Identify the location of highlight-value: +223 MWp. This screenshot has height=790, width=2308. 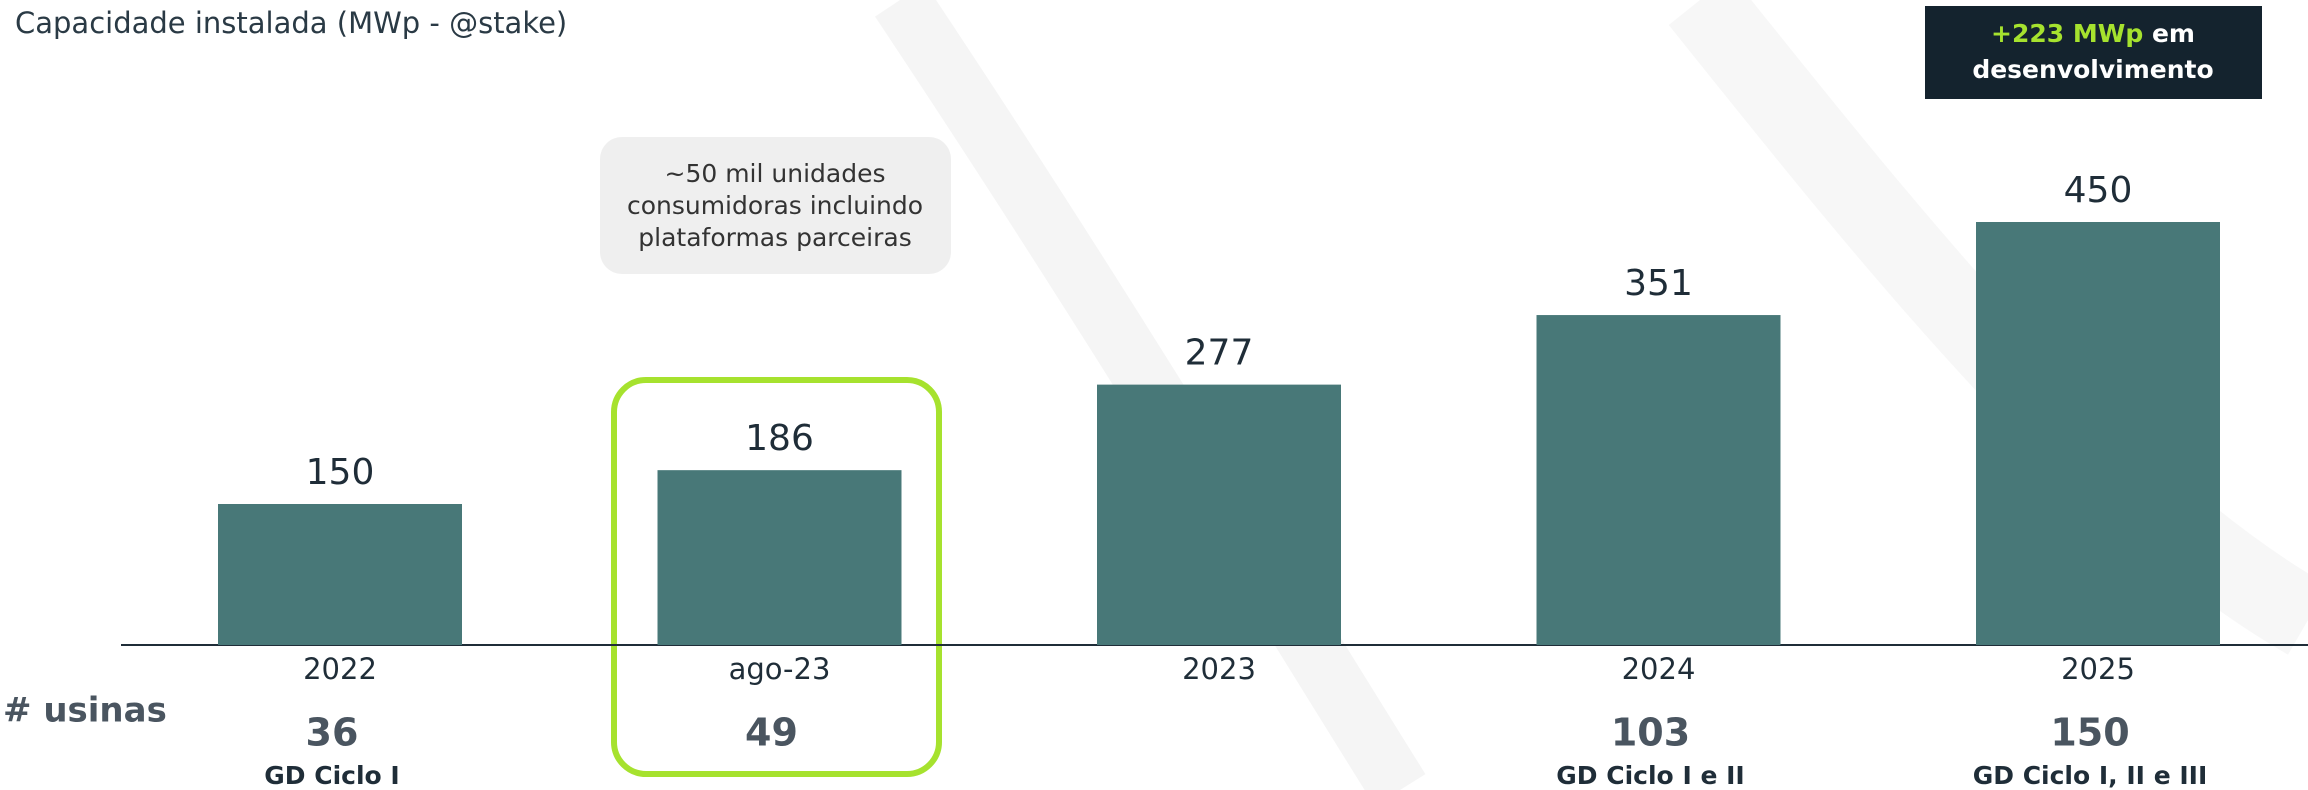
(2067, 33).